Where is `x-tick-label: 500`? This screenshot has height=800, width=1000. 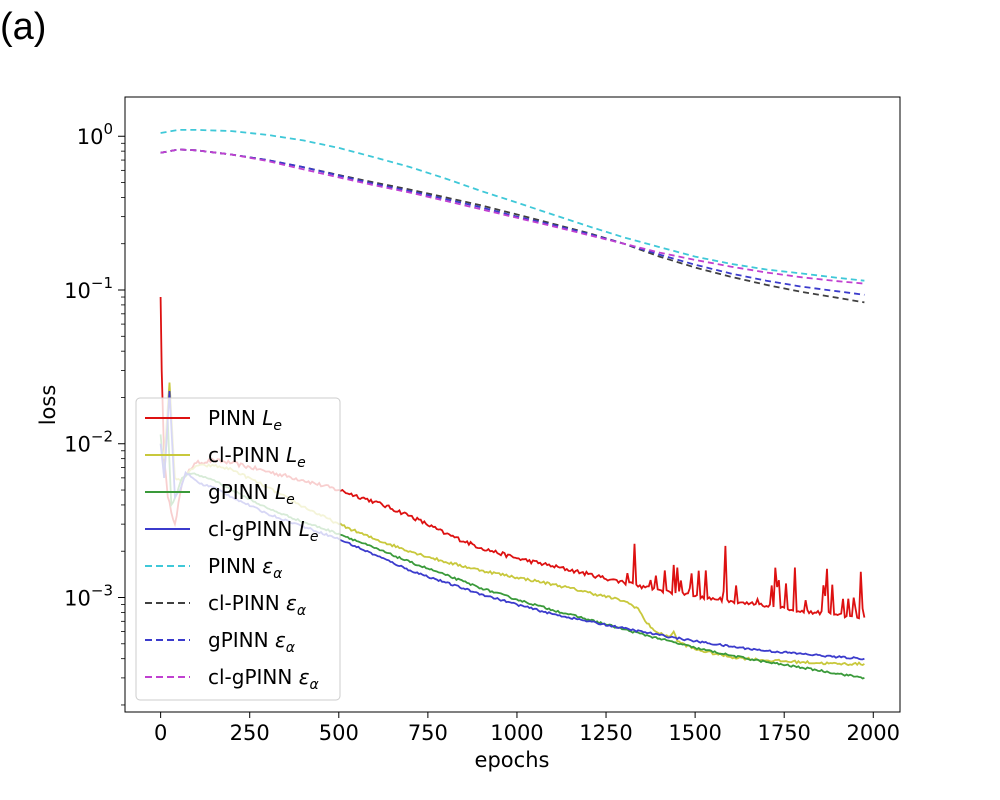
x-tick-label: 500 is located at coordinates (339, 733).